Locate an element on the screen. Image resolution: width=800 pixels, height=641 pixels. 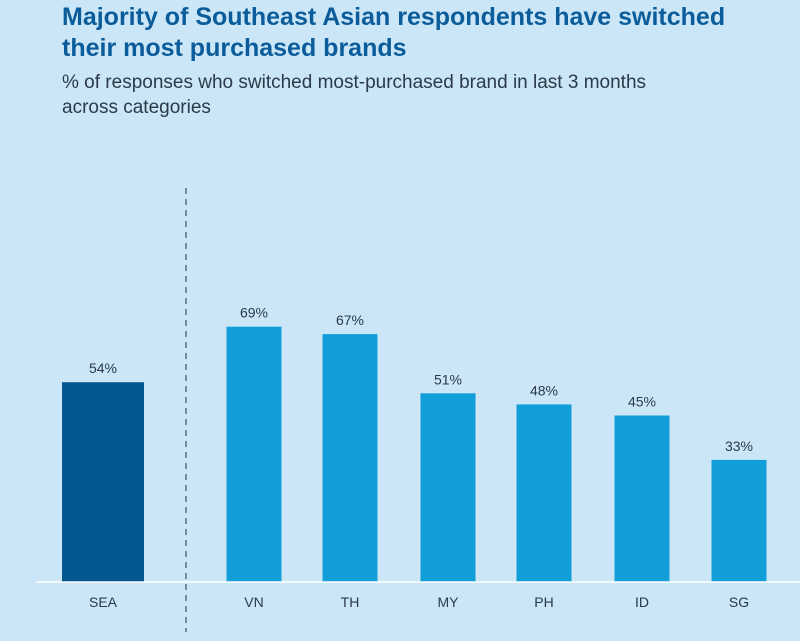
value-label-ph: 48% is located at coordinates (544, 390).